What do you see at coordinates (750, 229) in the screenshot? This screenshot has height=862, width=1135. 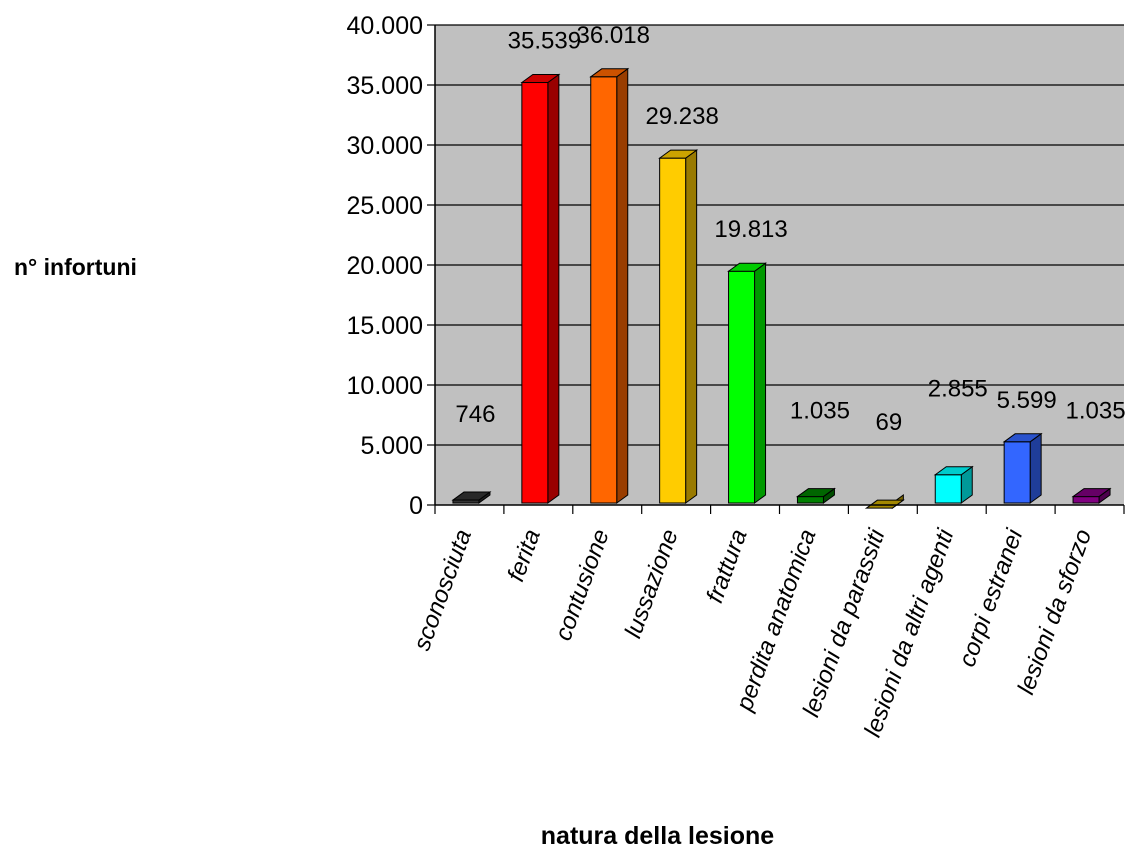 I see `data-label: 19.813` at bounding box center [750, 229].